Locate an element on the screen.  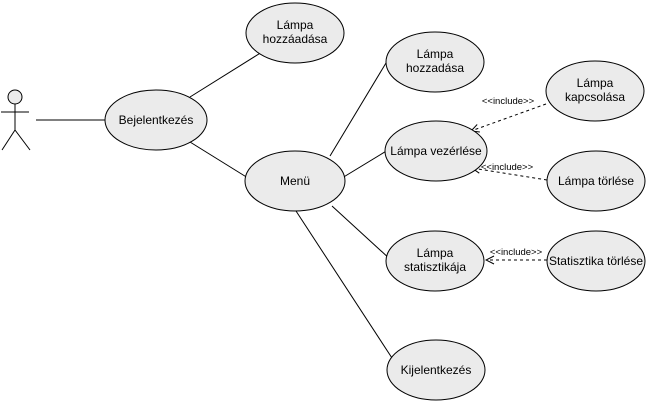
actor-head is located at coordinates (15, 97).